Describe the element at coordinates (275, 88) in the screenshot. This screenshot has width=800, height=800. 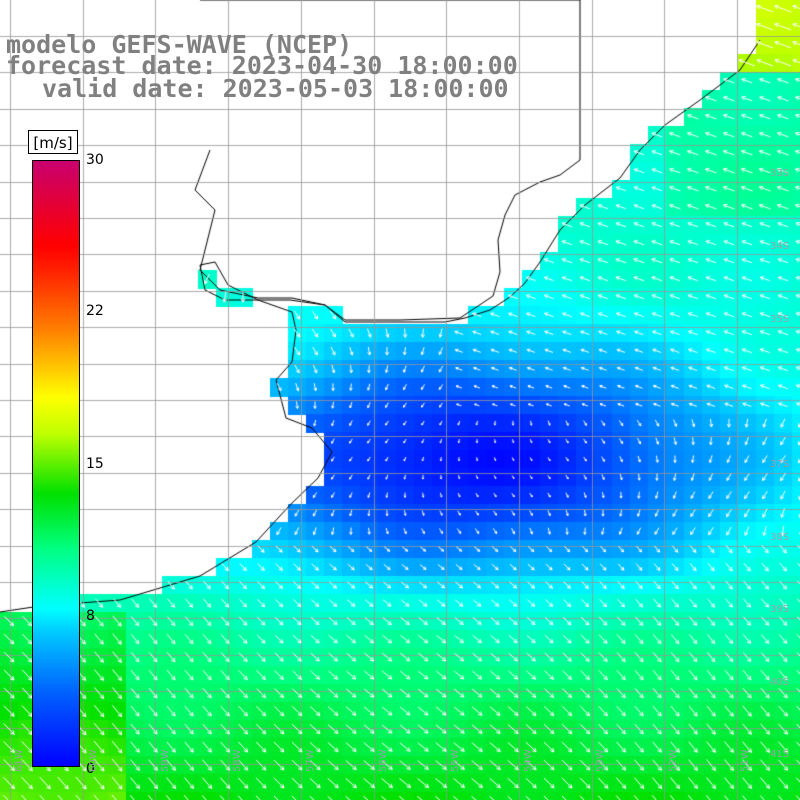
I see `valid-date: valid date: 2023-05-03 18:00:00` at that location.